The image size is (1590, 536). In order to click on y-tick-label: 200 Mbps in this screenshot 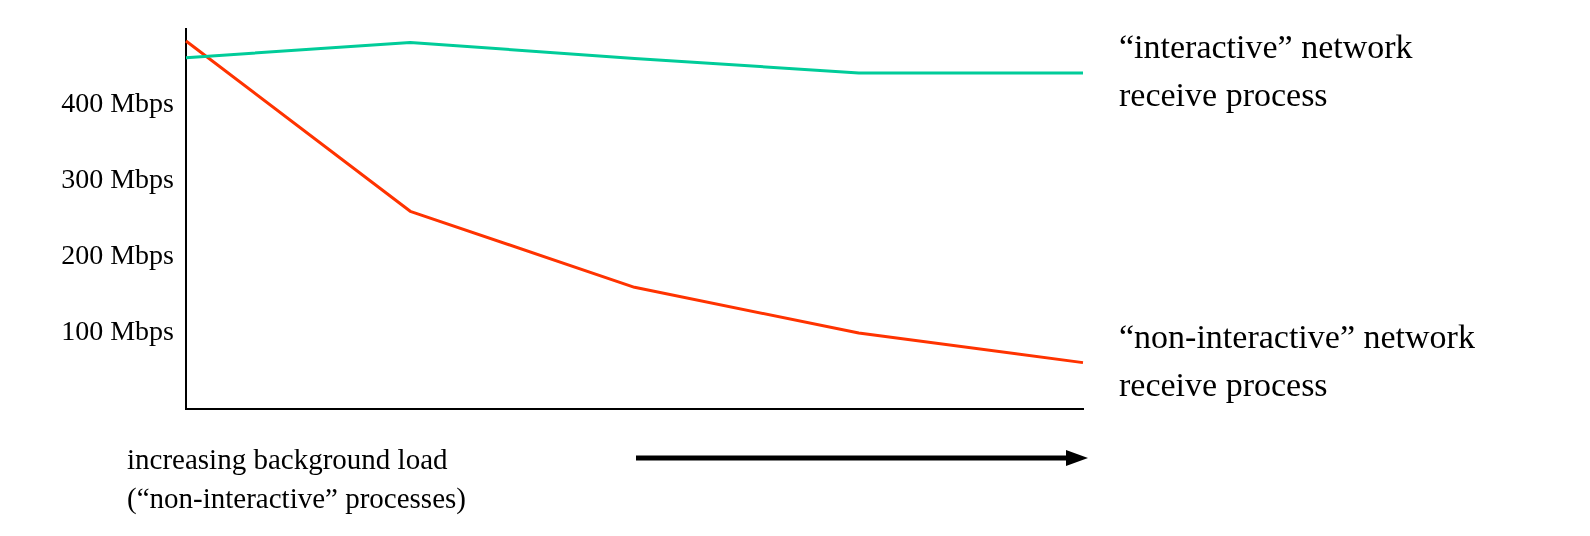, I will do `click(117, 255)`.